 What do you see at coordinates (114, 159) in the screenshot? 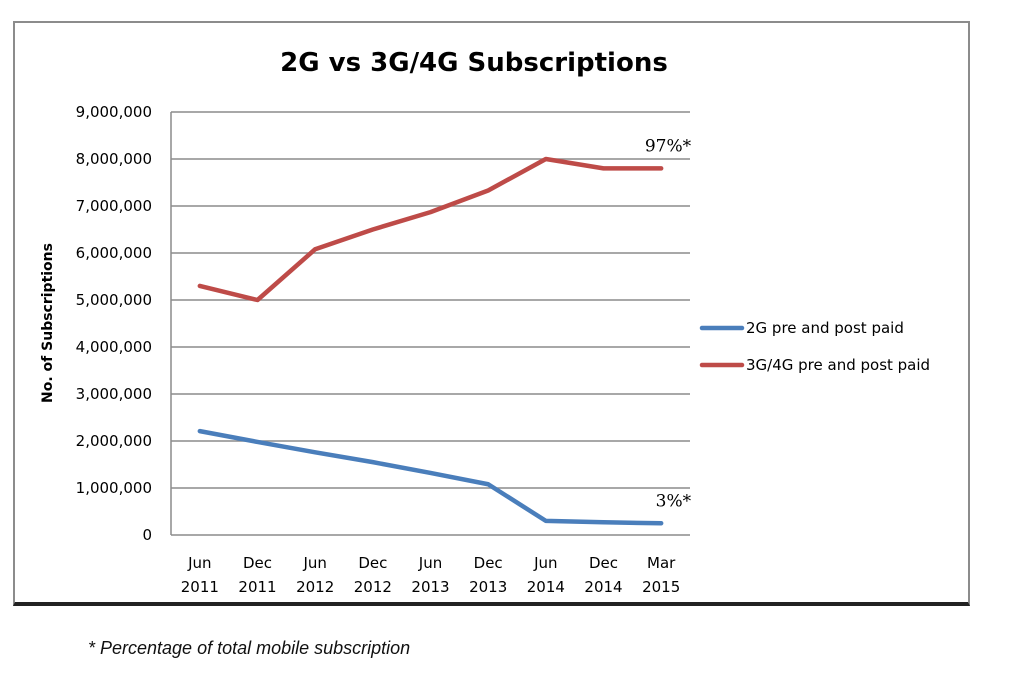
I see `y-tick-label: 8,000,000` at bounding box center [114, 159].